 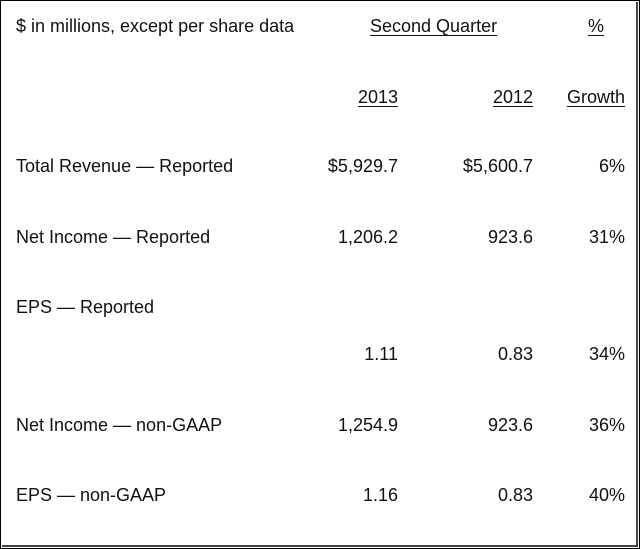 I want to click on row-label-net-income-reported: Net Income — Reported, so click(x=113, y=237).